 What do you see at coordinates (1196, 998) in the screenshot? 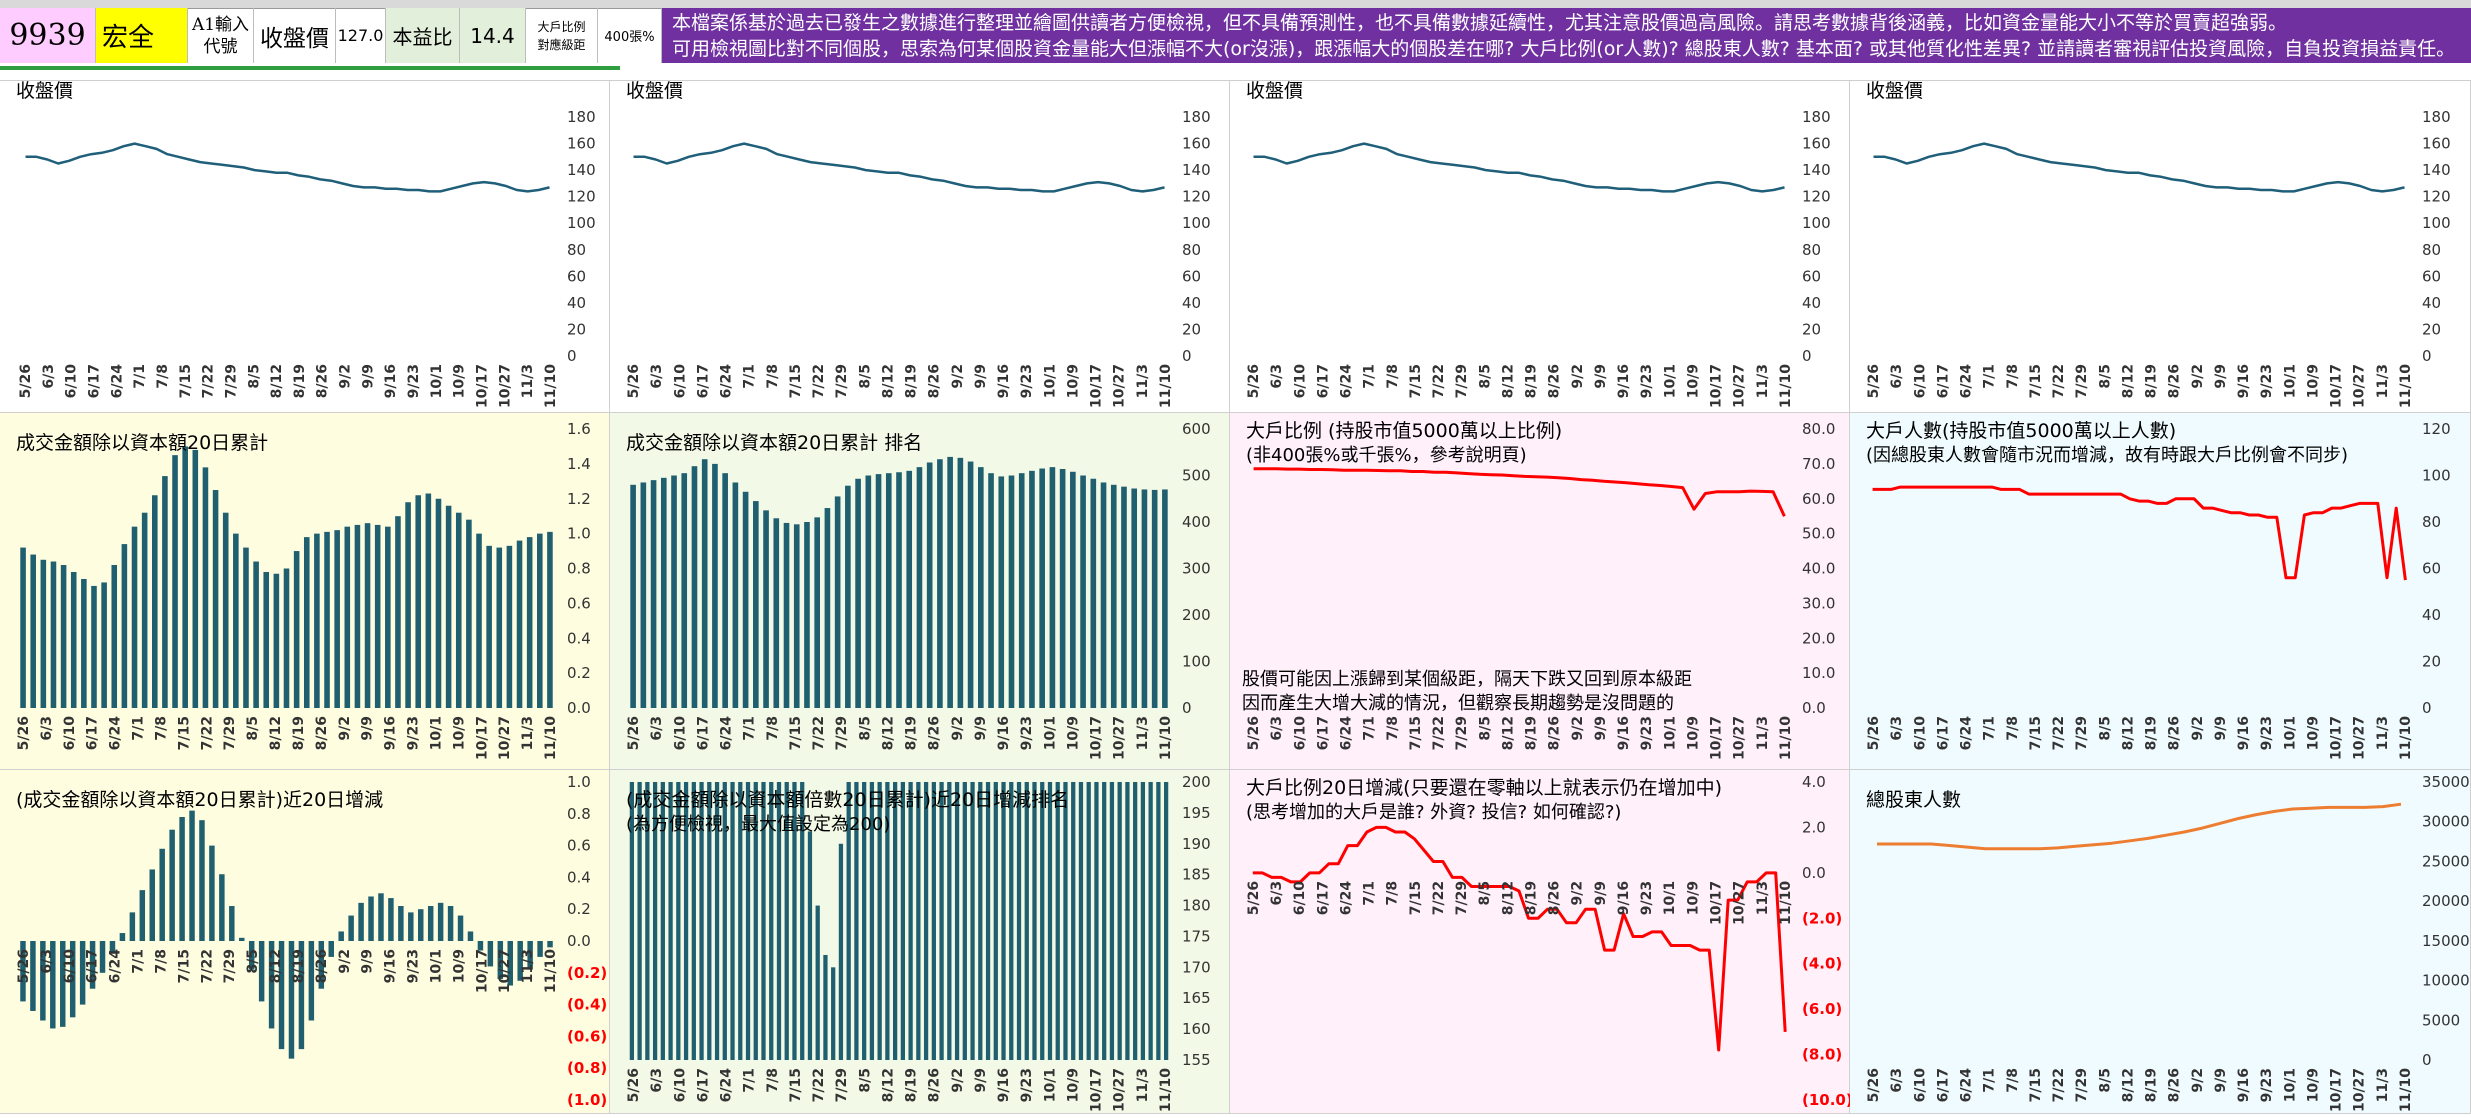
I see `y-tick-label: 165` at bounding box center [1196, 998].